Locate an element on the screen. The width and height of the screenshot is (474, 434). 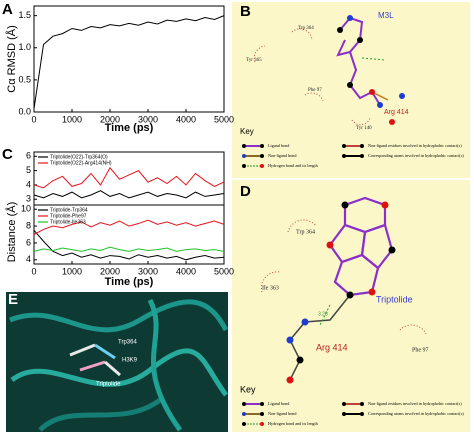
panel-label: C is located at coordinates (7, 154).